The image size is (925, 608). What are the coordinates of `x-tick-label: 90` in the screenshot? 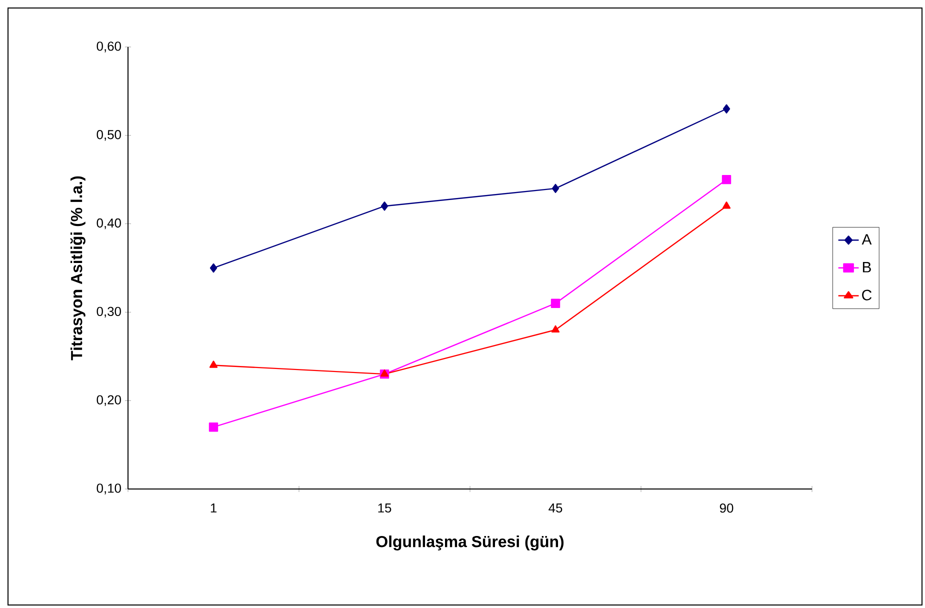 It's located at (727, 508).